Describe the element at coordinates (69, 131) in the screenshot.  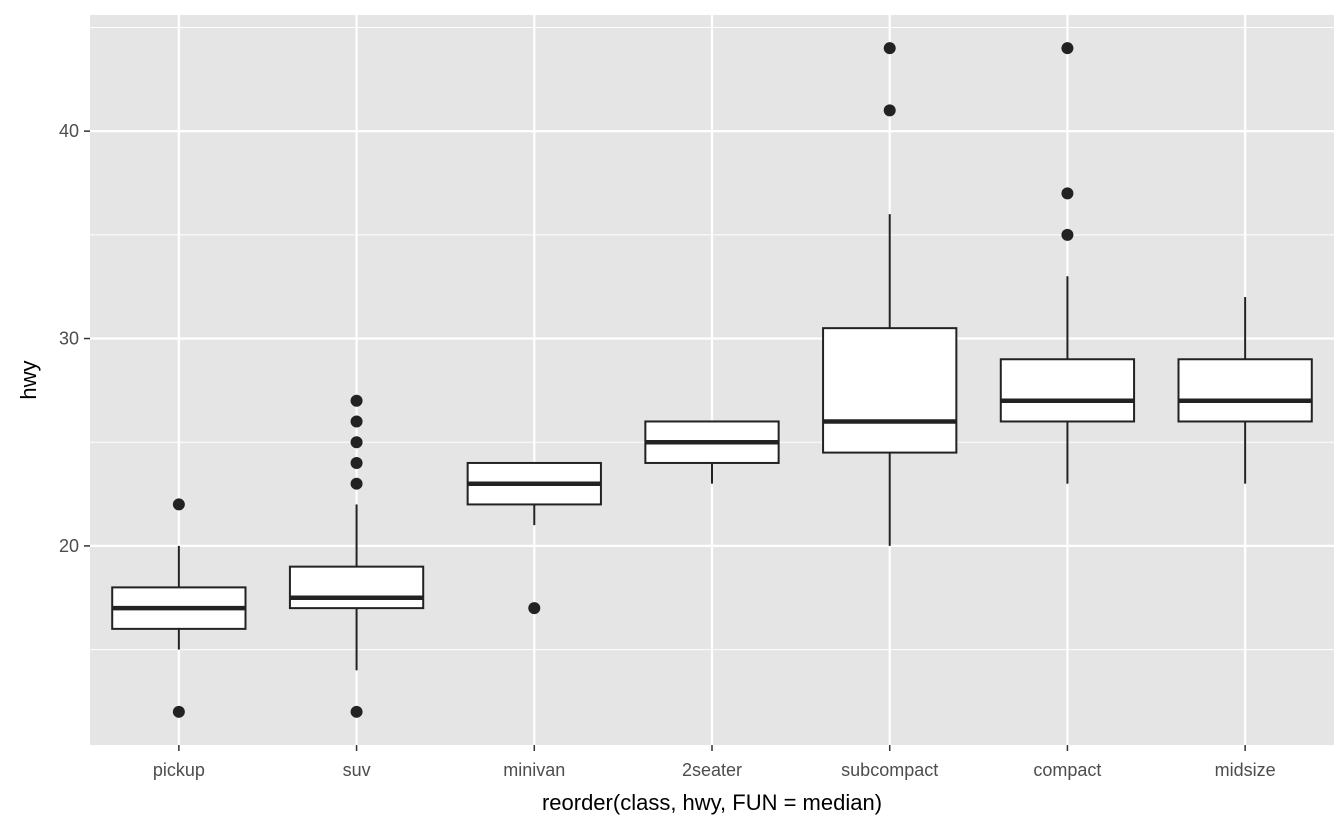
I see `y-tick-label: 40` at that location.